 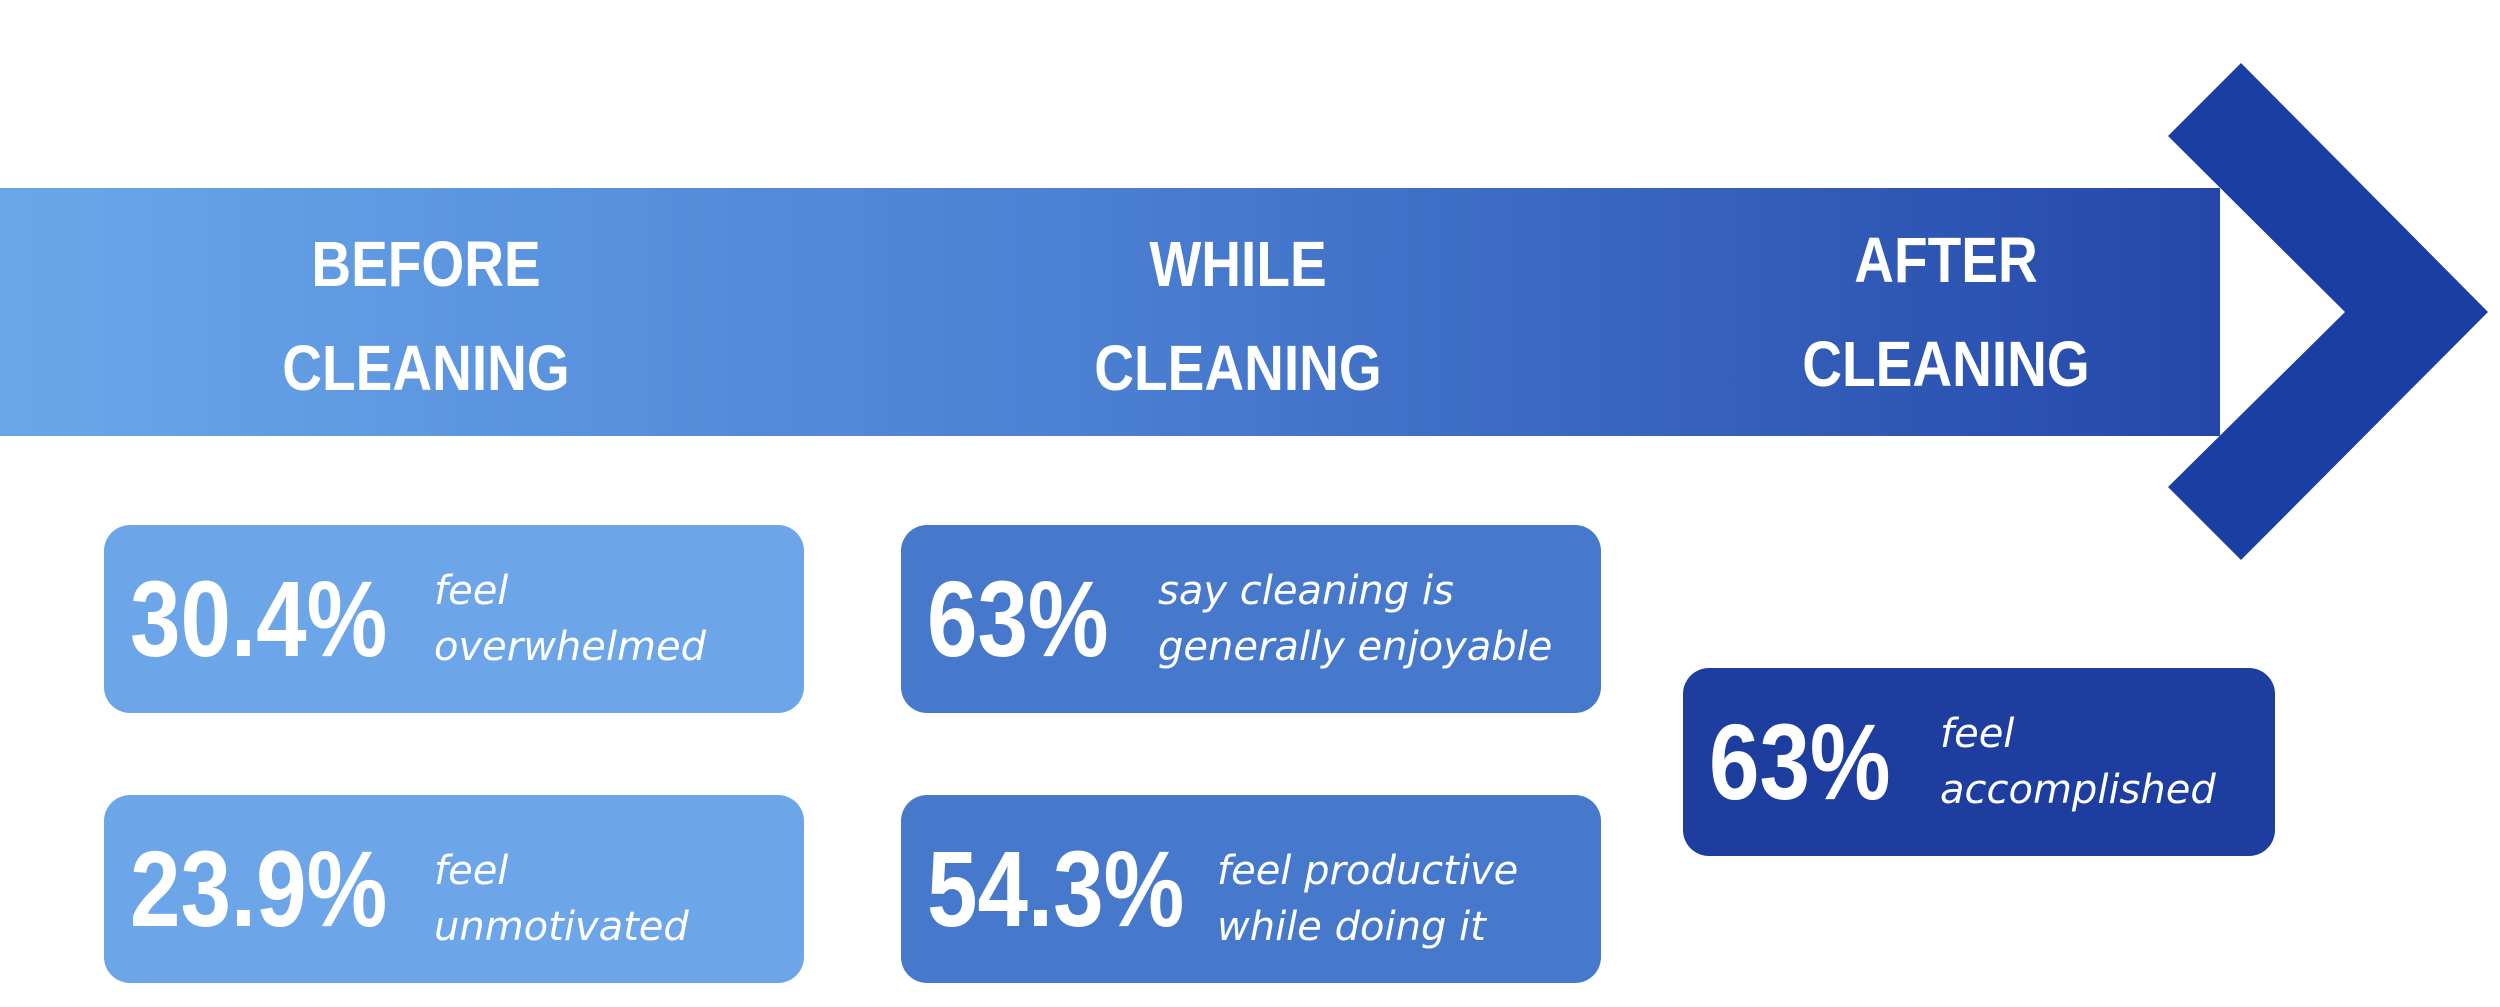 What do you see at coordinates (259, 618) in the screenshot?
I see `stat-value: 30.4%` at bounding box center [259, 618].